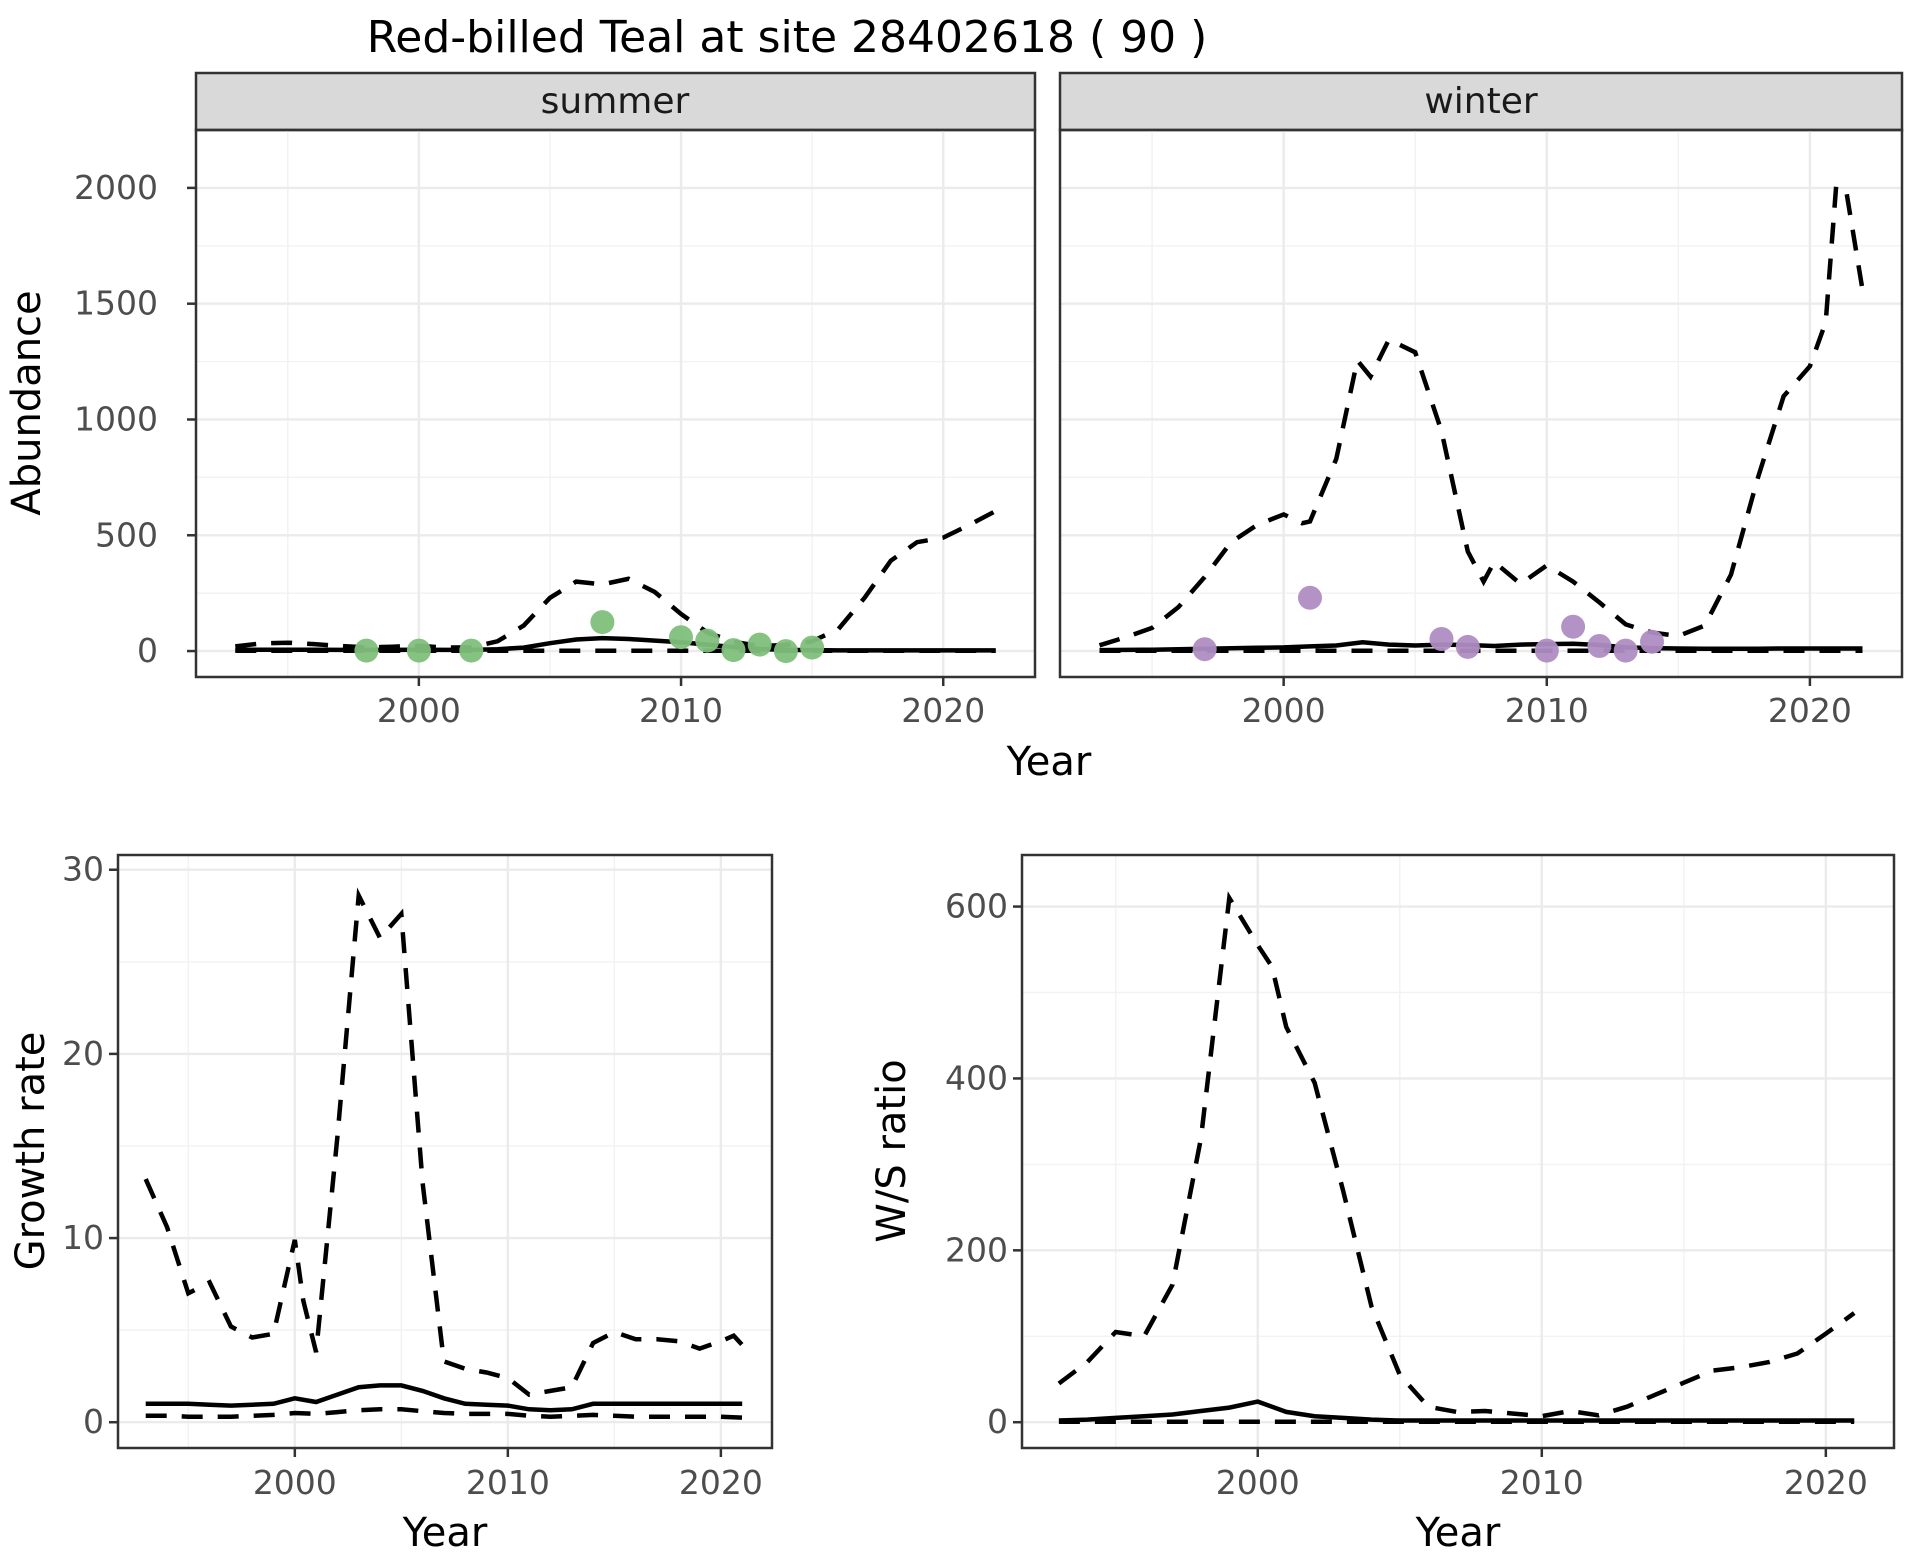 The image size is (1920, 1564). What do you see at coordinates (126, 534) in the screenshot?
I see `y-tick-label: 500` at bounding box center [126, 534].